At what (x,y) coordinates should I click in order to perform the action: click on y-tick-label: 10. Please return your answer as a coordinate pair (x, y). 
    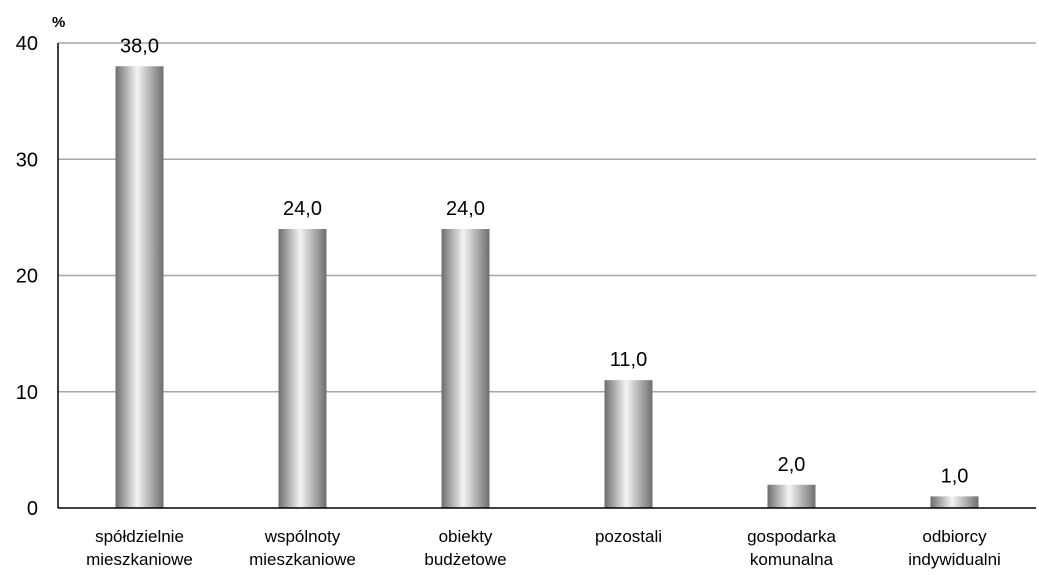
    Looking at the image, I should click on (27, 393).